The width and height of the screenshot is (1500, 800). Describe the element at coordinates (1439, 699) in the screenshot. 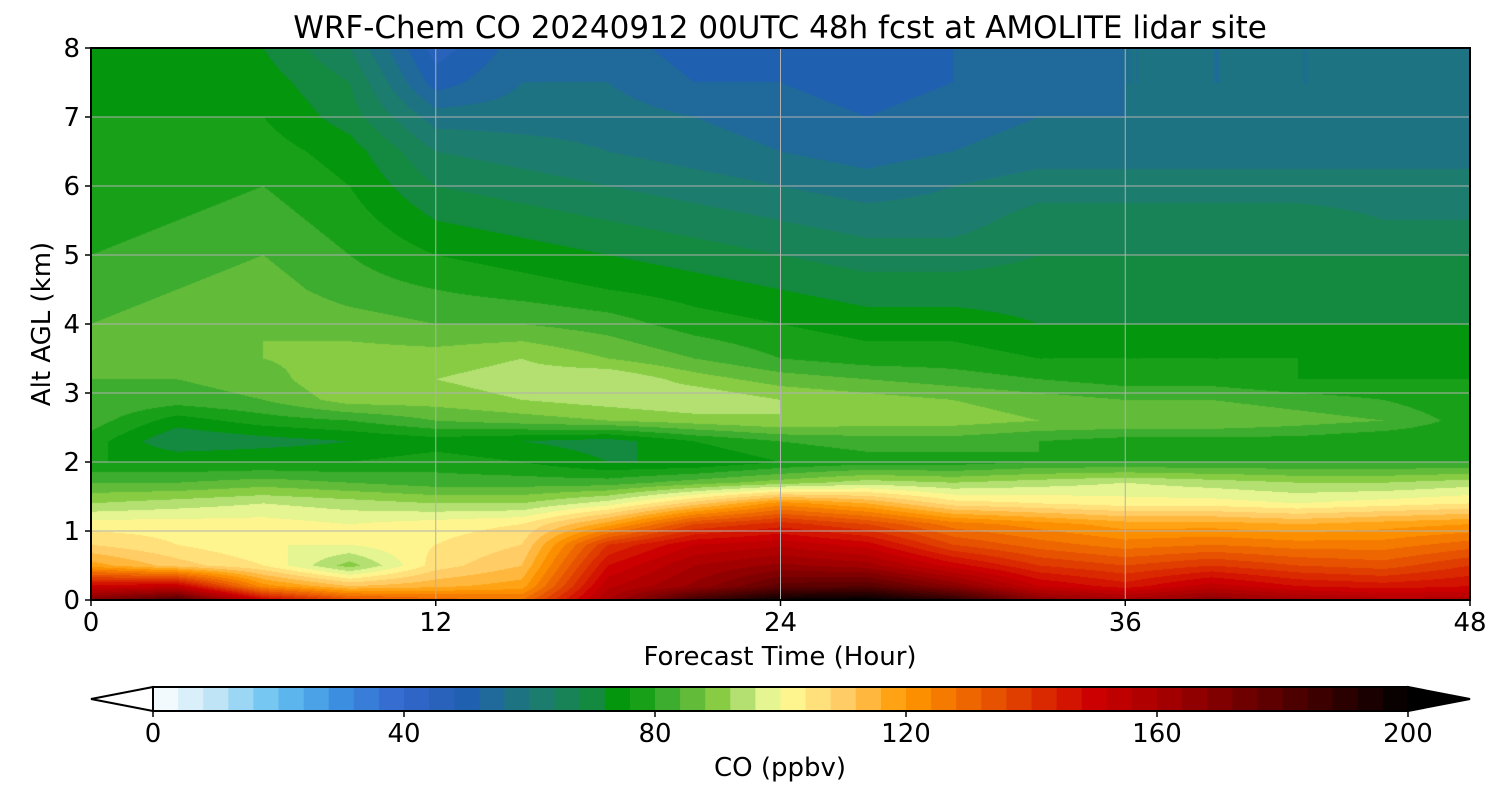

I see `colorbar-extend-high` at that location.